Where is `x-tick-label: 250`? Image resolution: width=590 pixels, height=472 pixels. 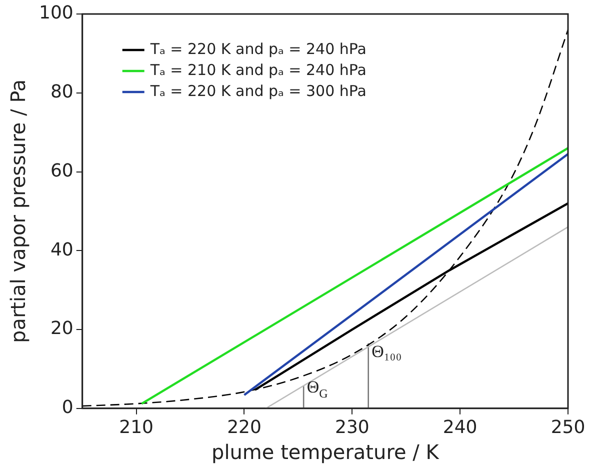
x-tick-label: 250 is located at coordinates (568, 427).